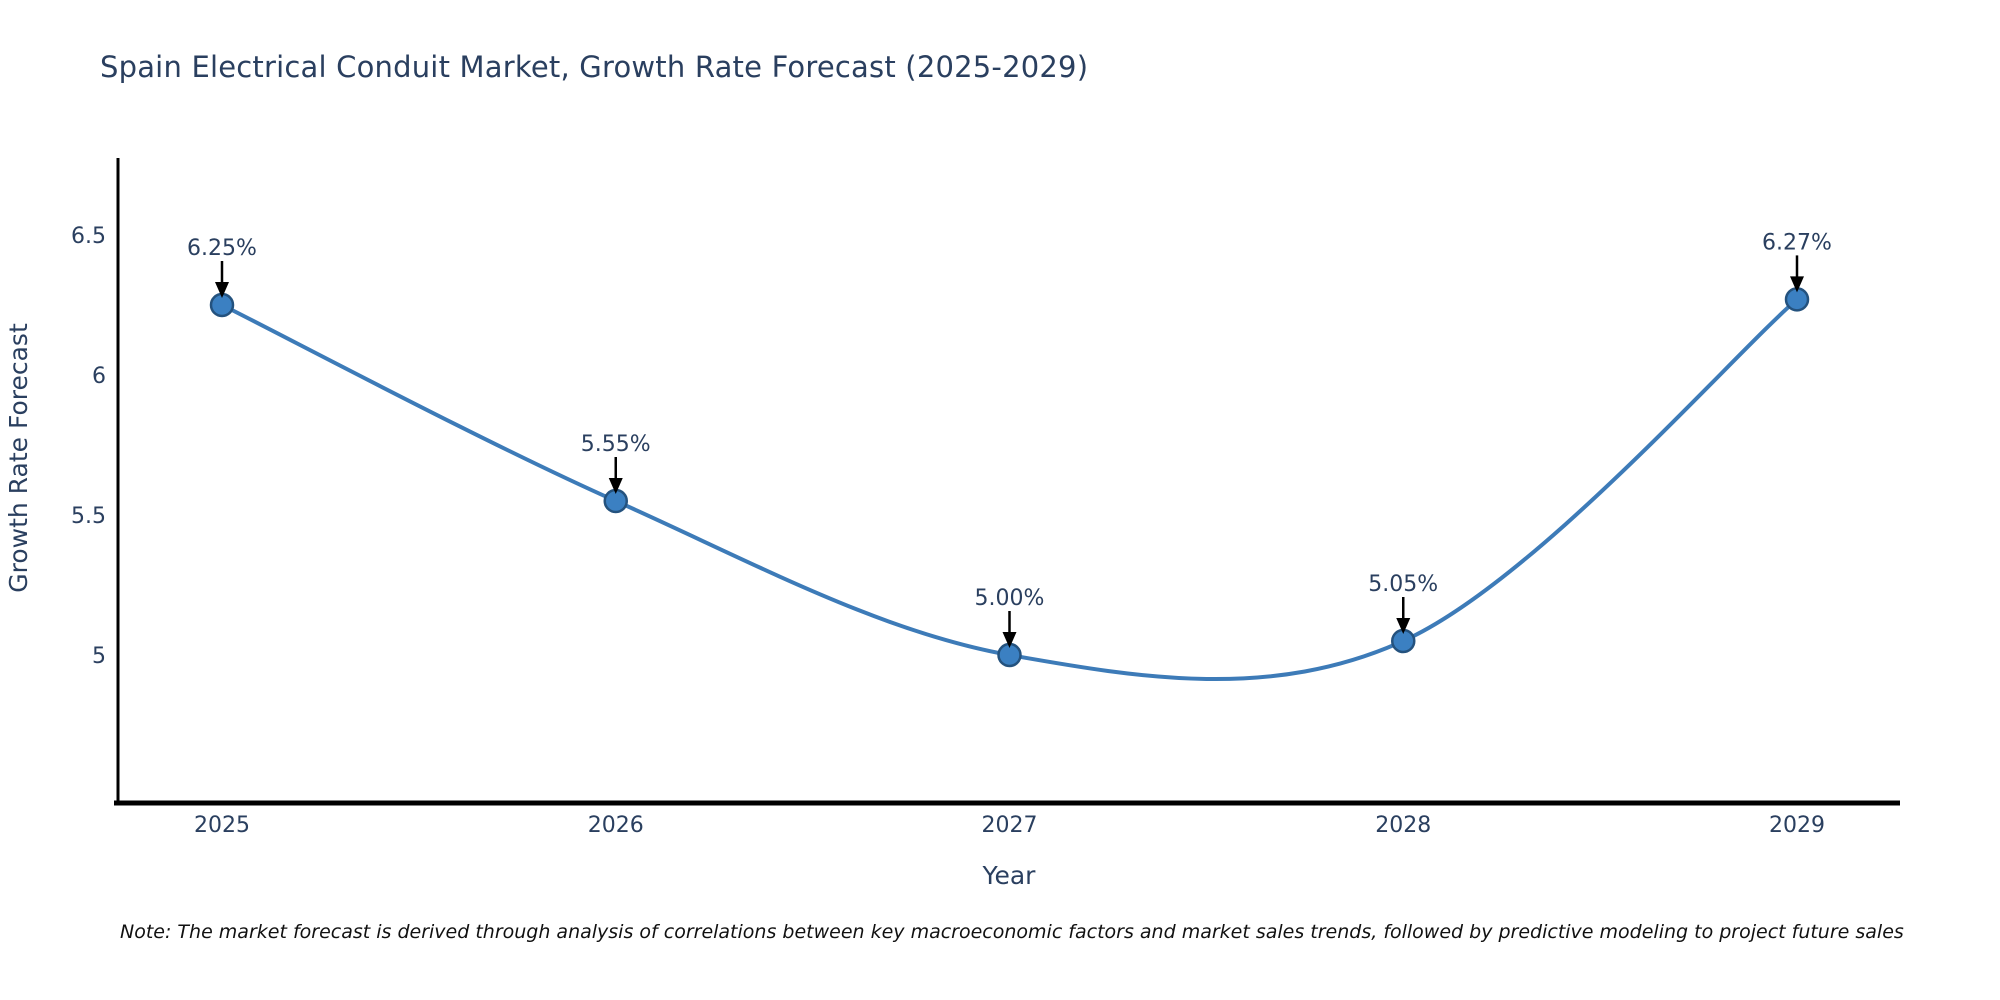 Image resolution: width=2000 pixels, height=1000 pixels. I want to click on data-point-label: 5.05%, so click(1403, 584).